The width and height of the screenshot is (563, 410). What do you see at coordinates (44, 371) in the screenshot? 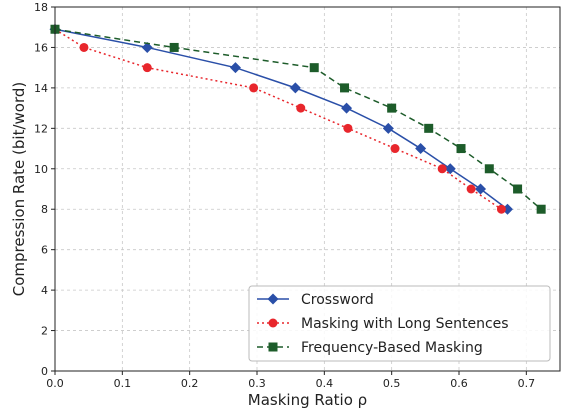
I see `y-tick-label: 0` at bounding box center [44, 371].